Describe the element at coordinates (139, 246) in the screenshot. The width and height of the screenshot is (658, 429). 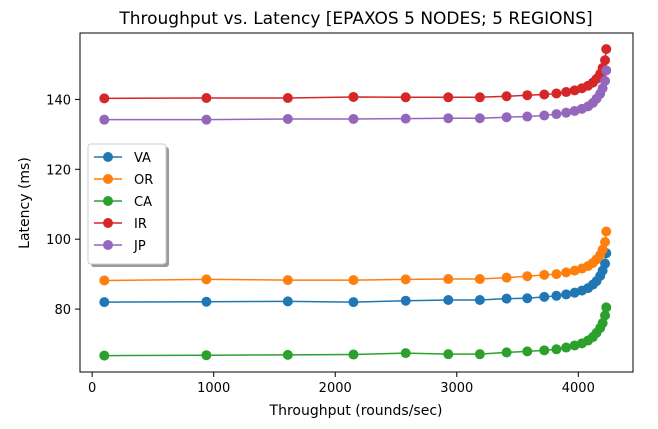
I see `legend-label-jp: JP` at that location.